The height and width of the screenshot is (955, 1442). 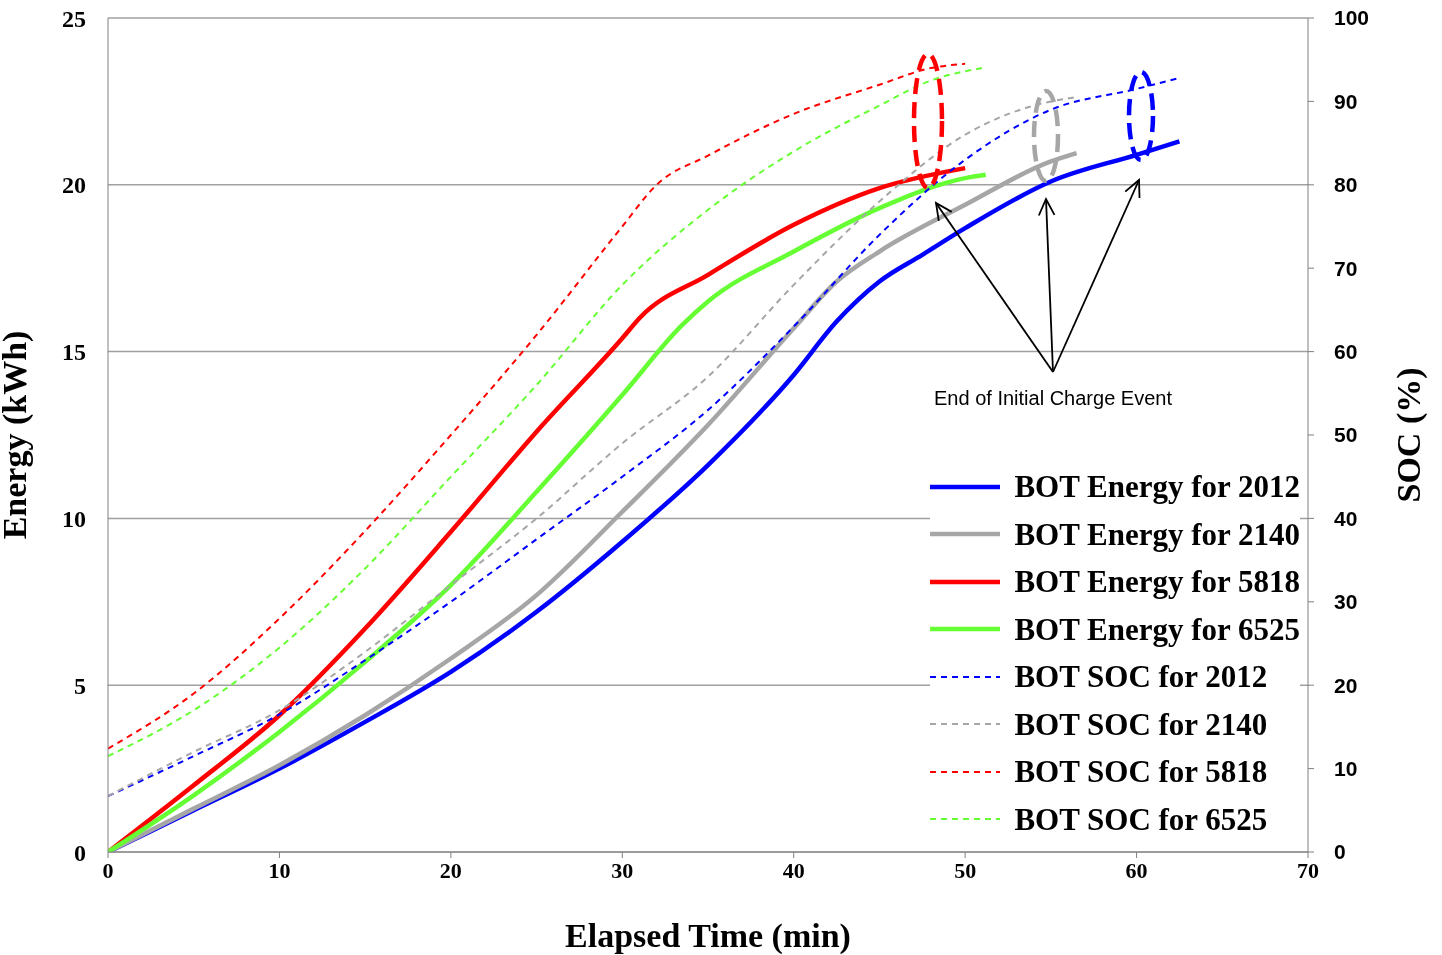 What do you see at coordinates (1141, 677) in the screenshot?
I see `legend-label: BOT SOC for 2012` at bounding box center [1141, 677].